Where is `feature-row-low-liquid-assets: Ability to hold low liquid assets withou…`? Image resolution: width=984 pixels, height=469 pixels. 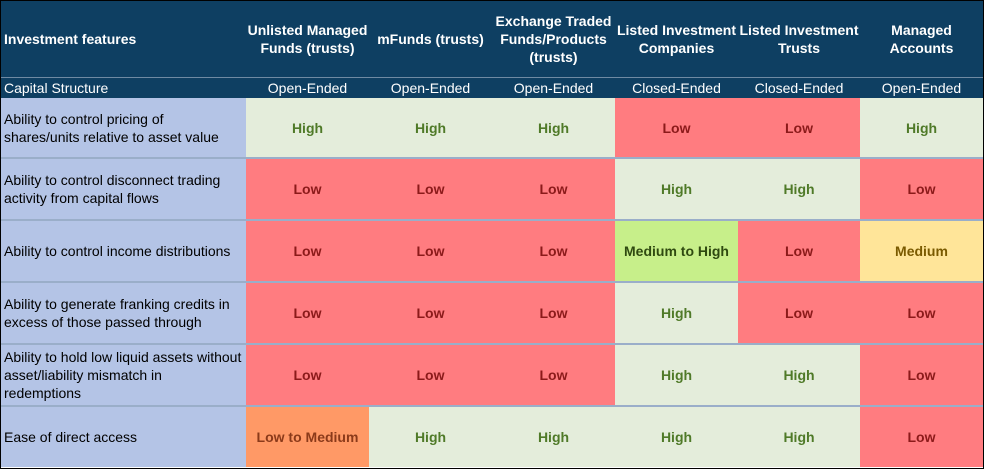
feature-row-low-liquid-assets: Ability to hold low liquid assets withou… is located at coordinates (492, 374).